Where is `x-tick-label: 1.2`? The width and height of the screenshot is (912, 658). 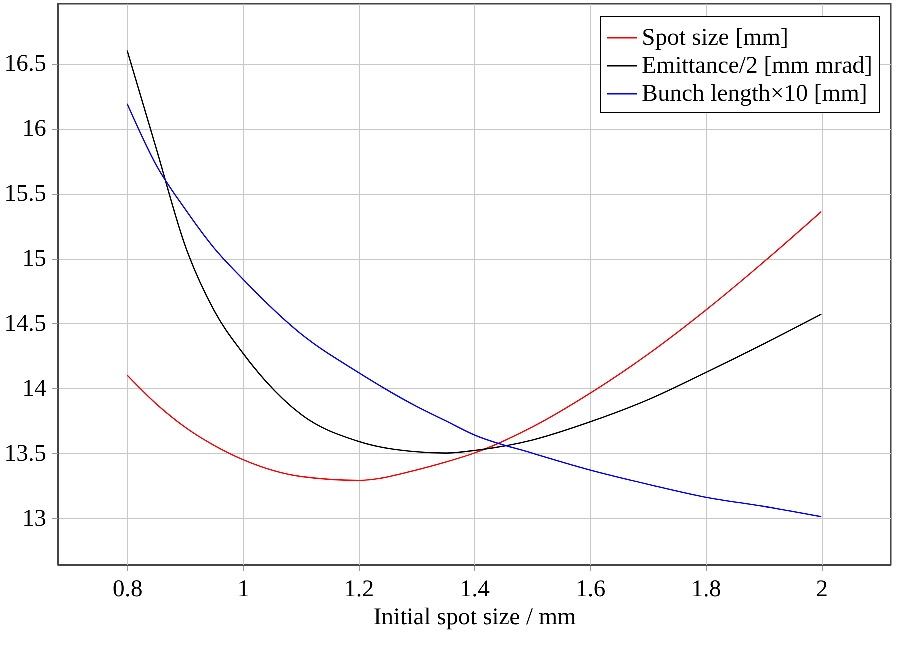
x-tick-label: 1.2 is located at coordinates (359, 589).